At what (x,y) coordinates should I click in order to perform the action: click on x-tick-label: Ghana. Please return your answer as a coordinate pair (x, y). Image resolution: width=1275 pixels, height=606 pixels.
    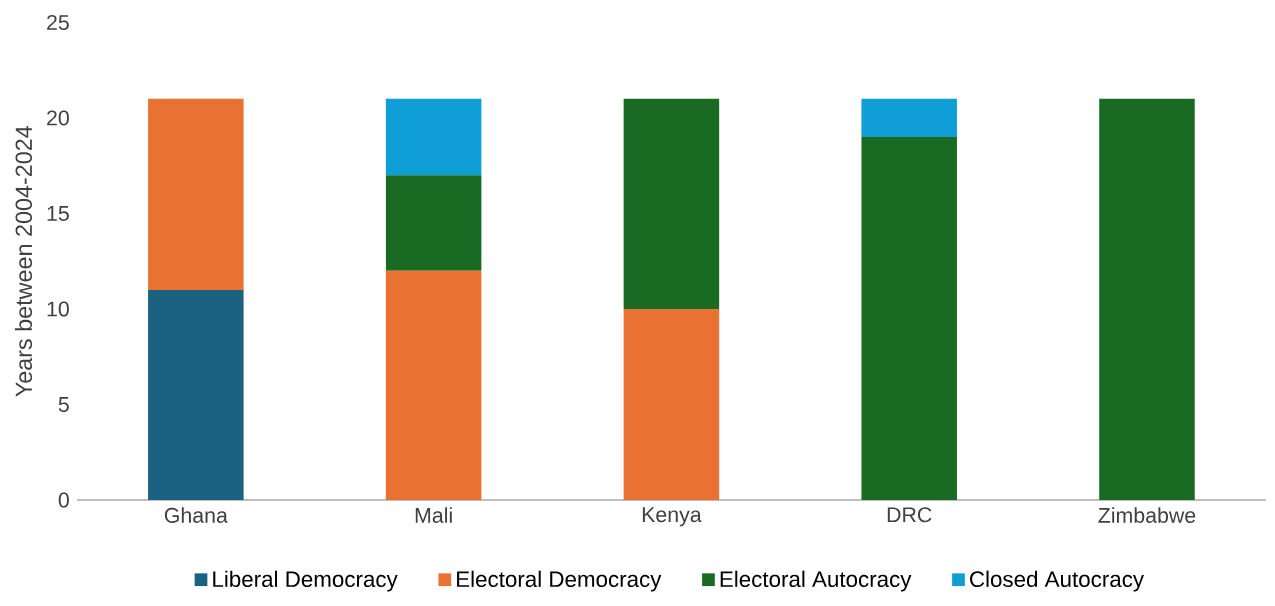
    Looking at the image, I should click on (196, 515).